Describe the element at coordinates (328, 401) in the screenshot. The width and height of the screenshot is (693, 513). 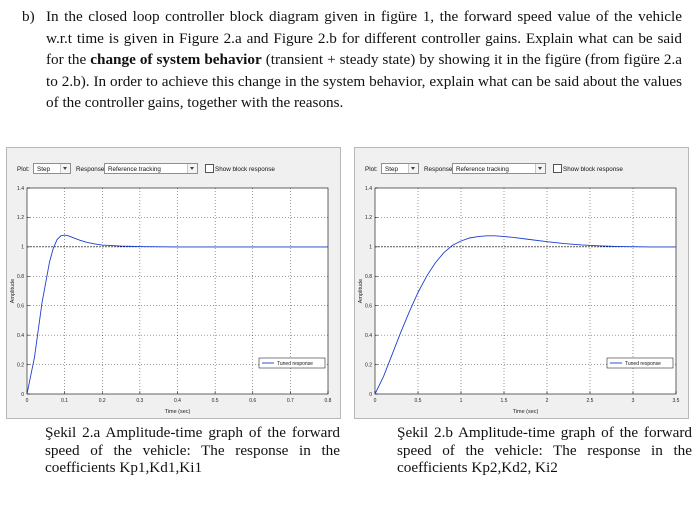
I see `x-tick-label: 0.8` at that location.